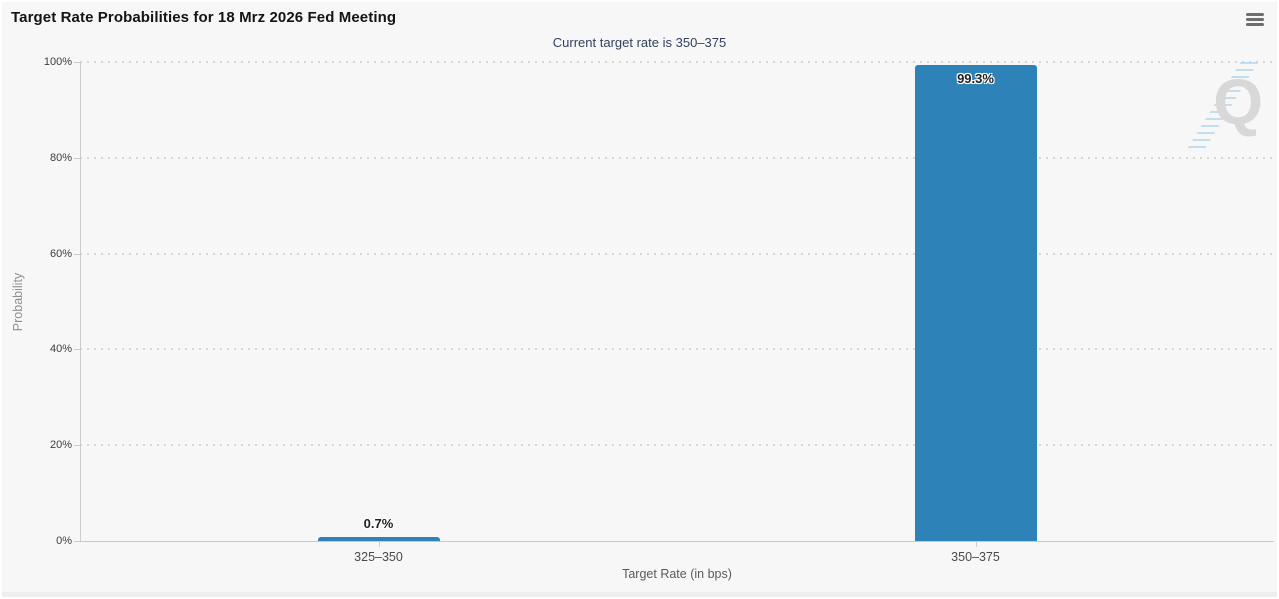 The height and width of the screenshot is (599, 1279). I want to click on y-tick-label: 100%, so click(57, 62).